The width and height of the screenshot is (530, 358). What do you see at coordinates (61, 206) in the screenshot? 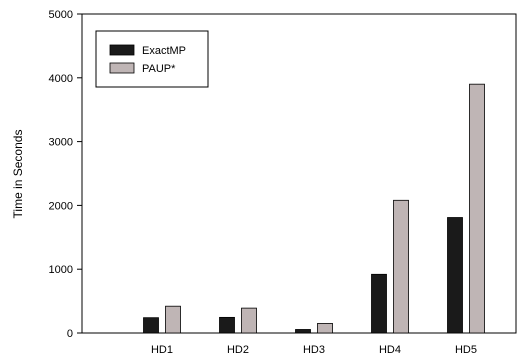
I see `y-tick-label: 2000` at bounding box center [61, 206].